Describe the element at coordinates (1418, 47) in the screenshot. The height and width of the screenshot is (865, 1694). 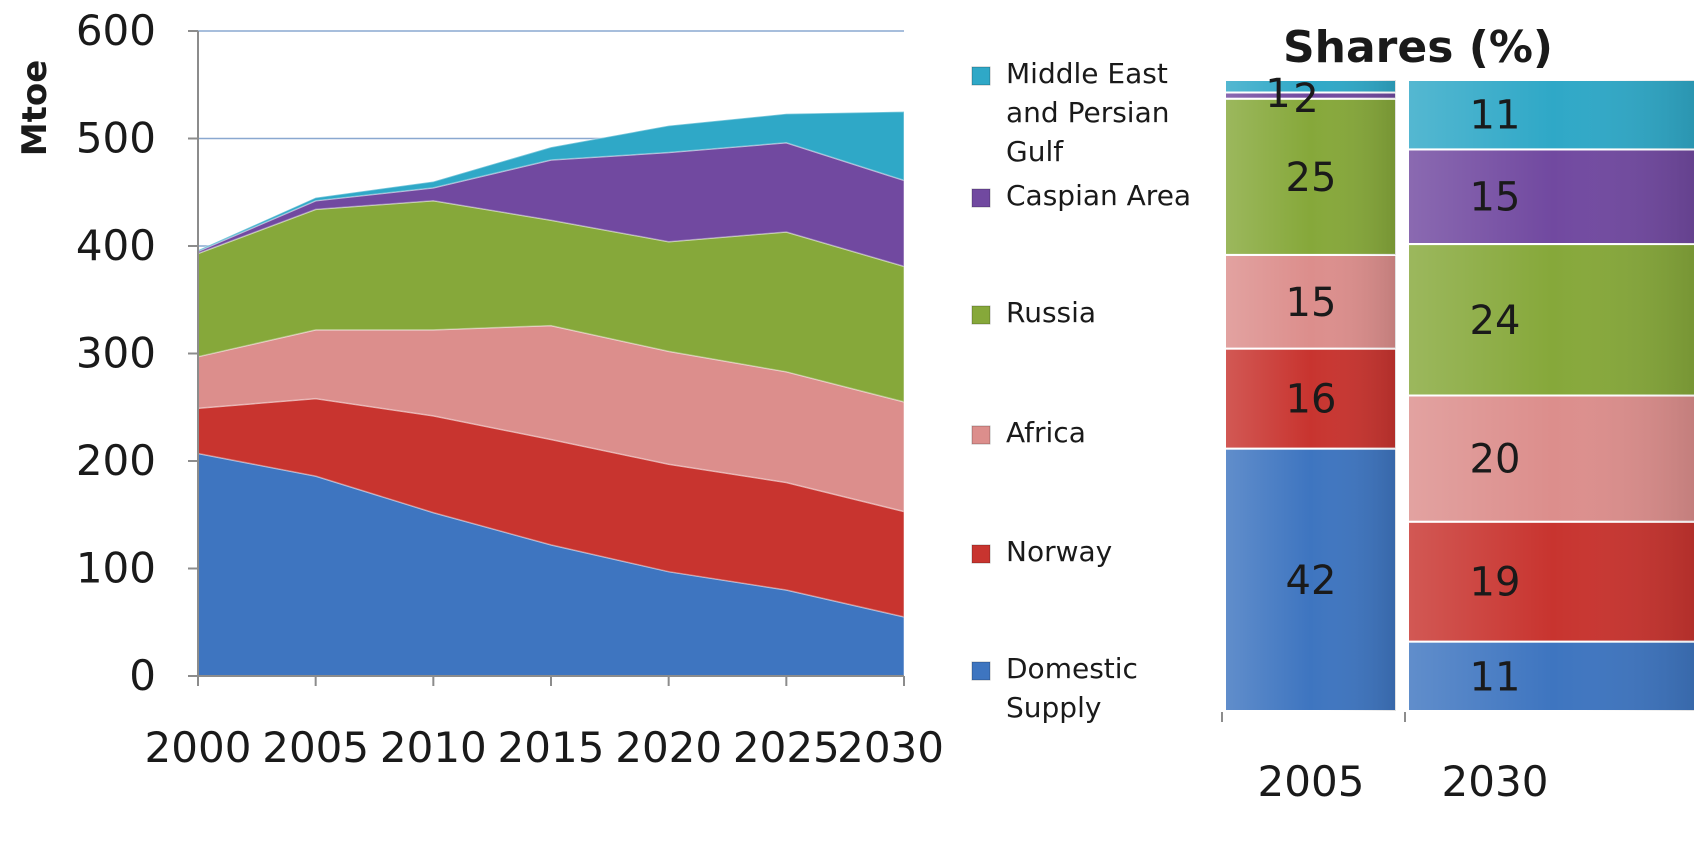
I see `shares-title: Shares (%)` at that location.